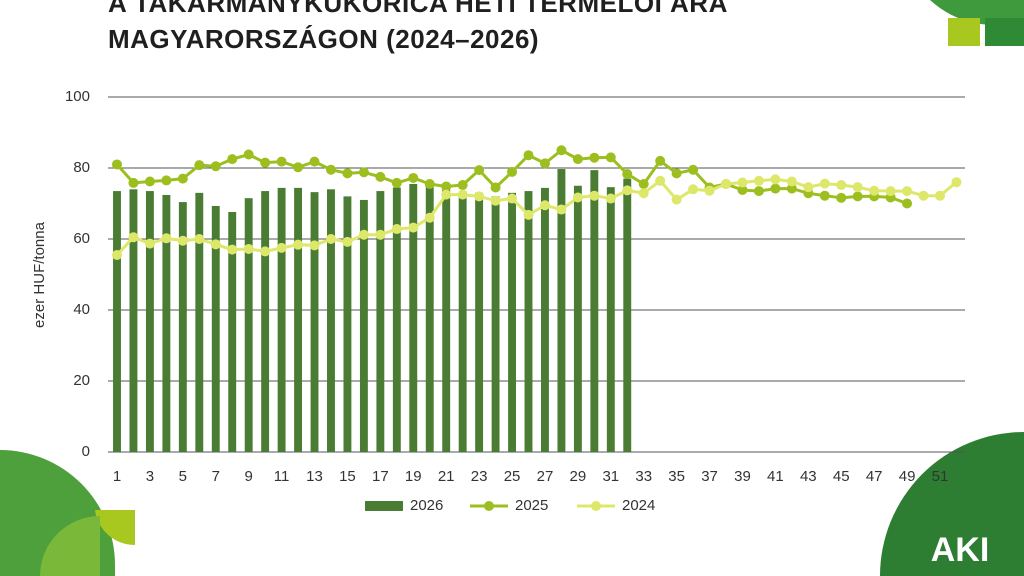 This screenshot has height=576, width=1024. What do you see at coordinates (446, 476) in the screenshot?
I see `x-tick-label: 21` at bounding box center [446, 476].